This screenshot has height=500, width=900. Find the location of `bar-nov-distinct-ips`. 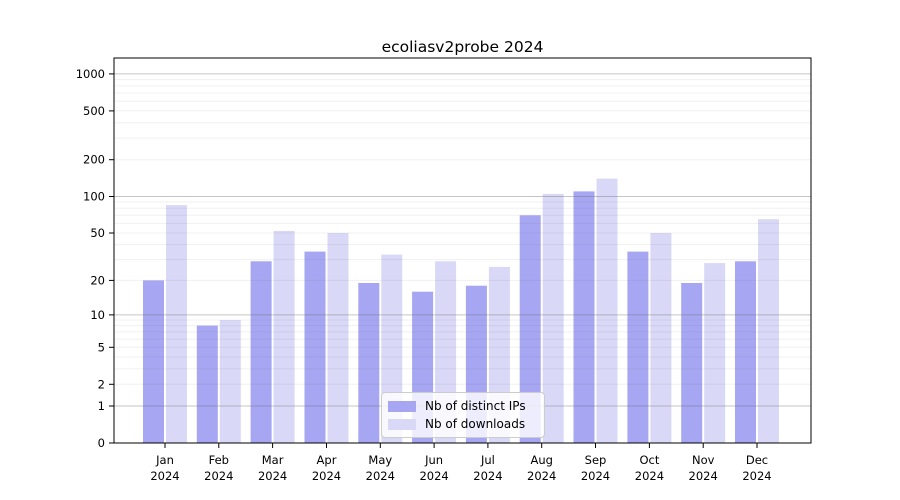

bar-nov-distinct-ips is located at coordinates (692, 363).